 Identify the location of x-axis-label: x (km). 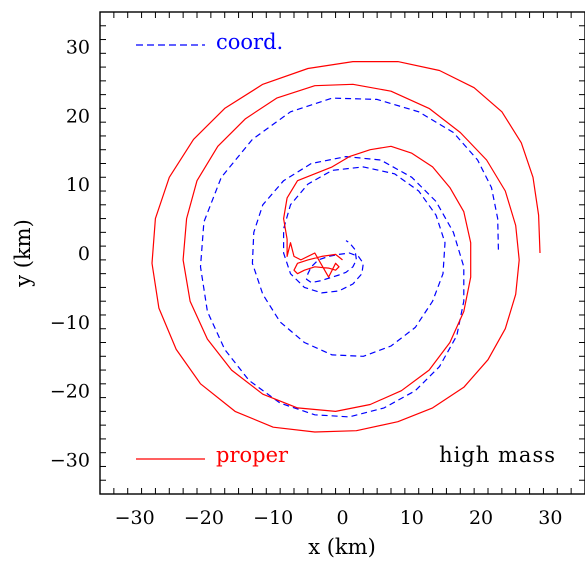
(342, 547).